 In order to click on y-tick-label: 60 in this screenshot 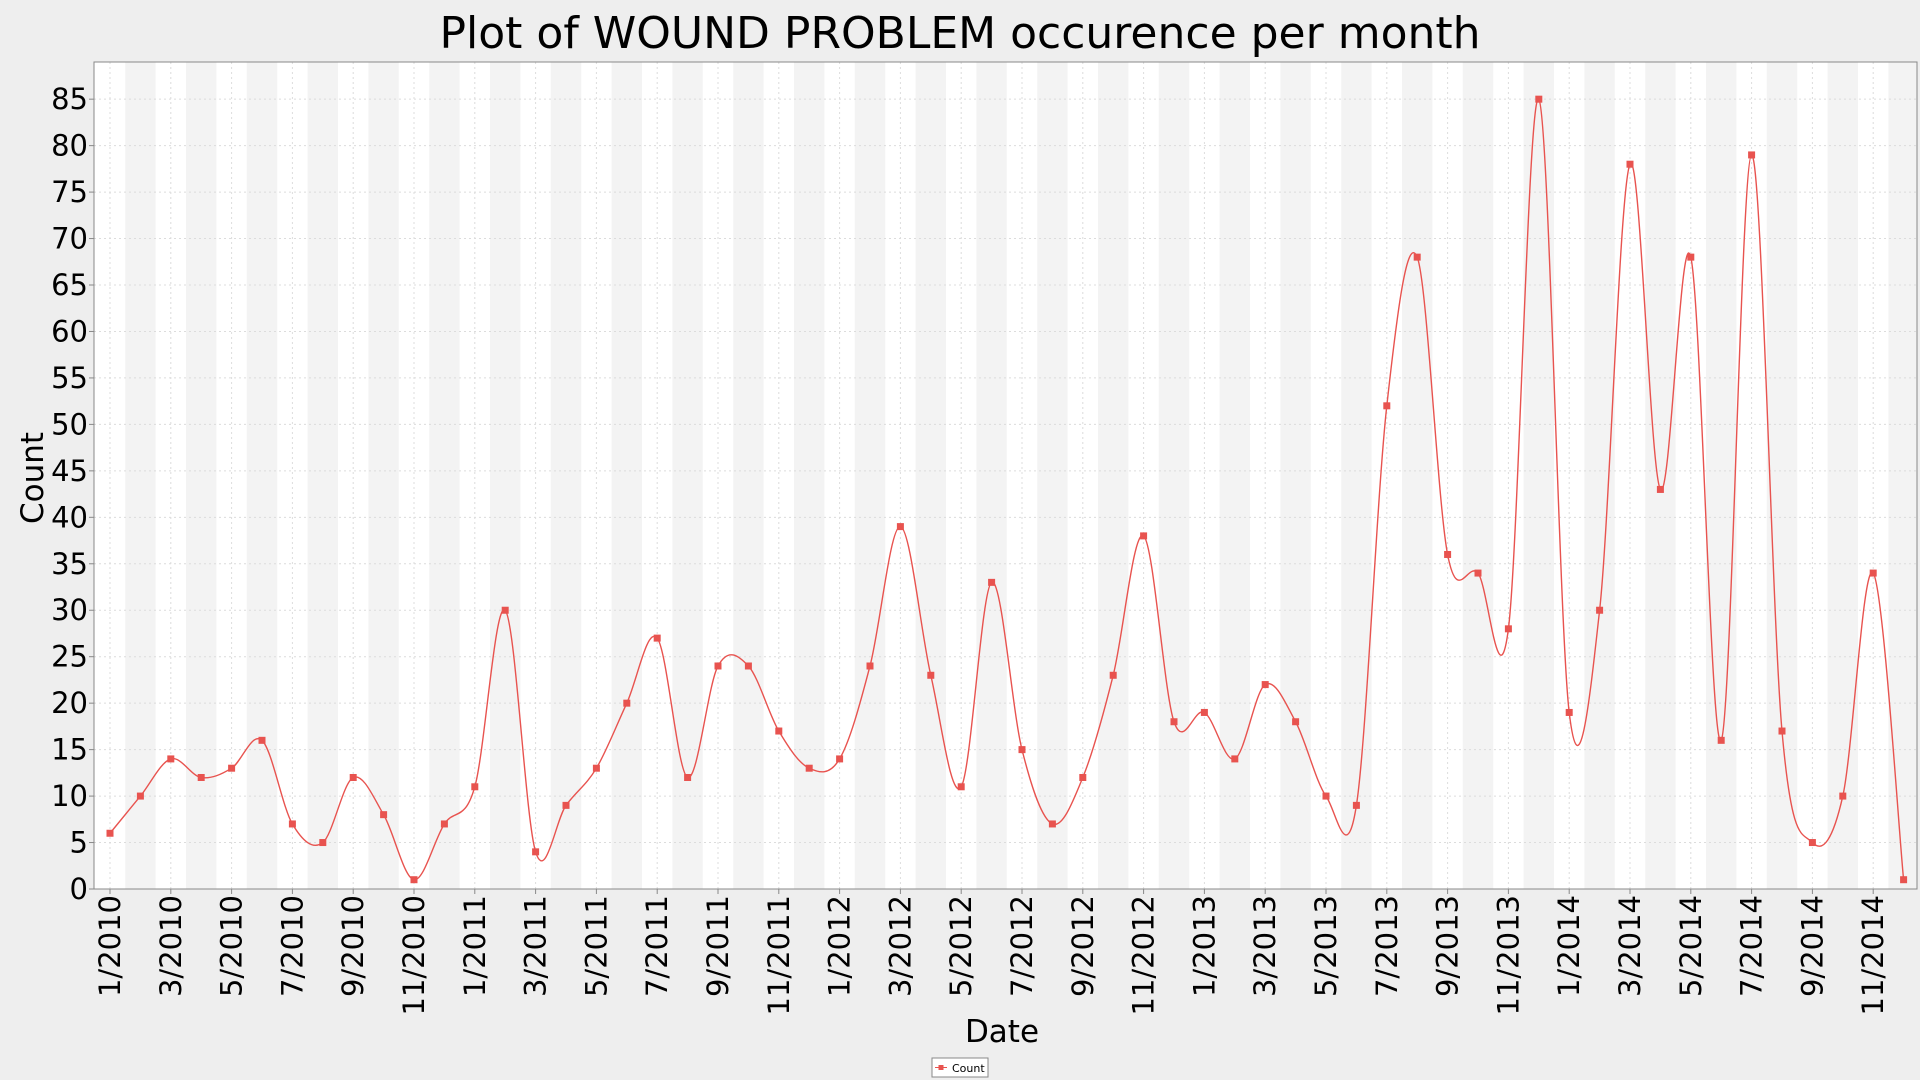, I will do `click(69, 331)`.